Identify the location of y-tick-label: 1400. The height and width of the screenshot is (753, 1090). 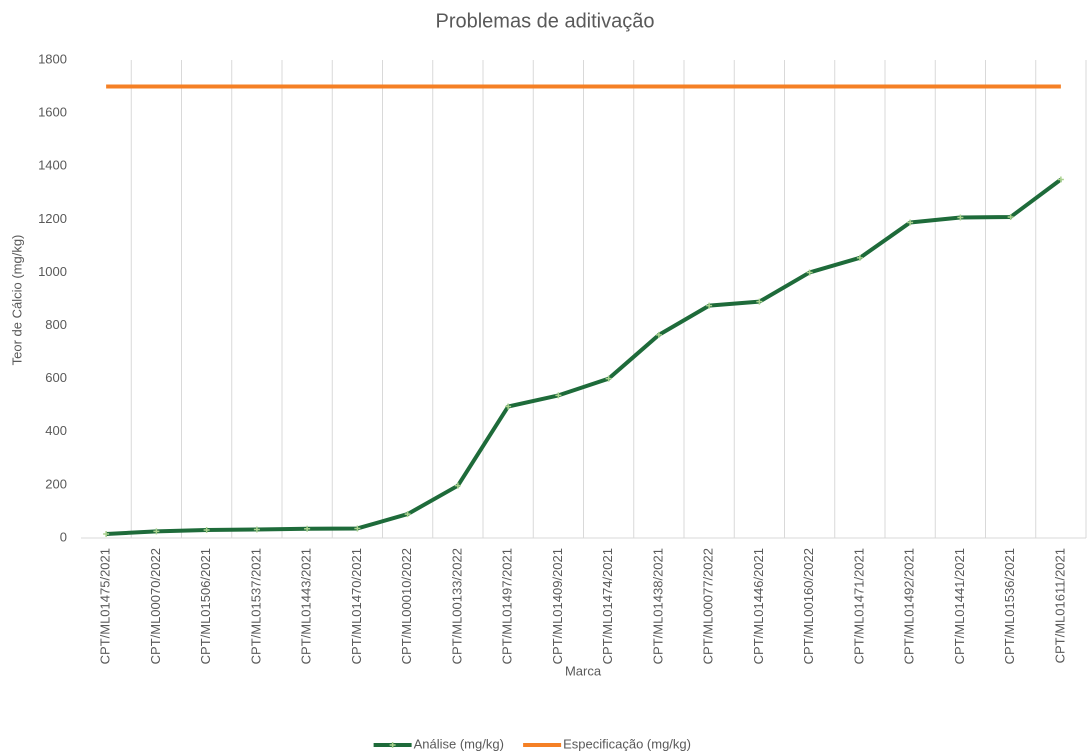
(52, 165).